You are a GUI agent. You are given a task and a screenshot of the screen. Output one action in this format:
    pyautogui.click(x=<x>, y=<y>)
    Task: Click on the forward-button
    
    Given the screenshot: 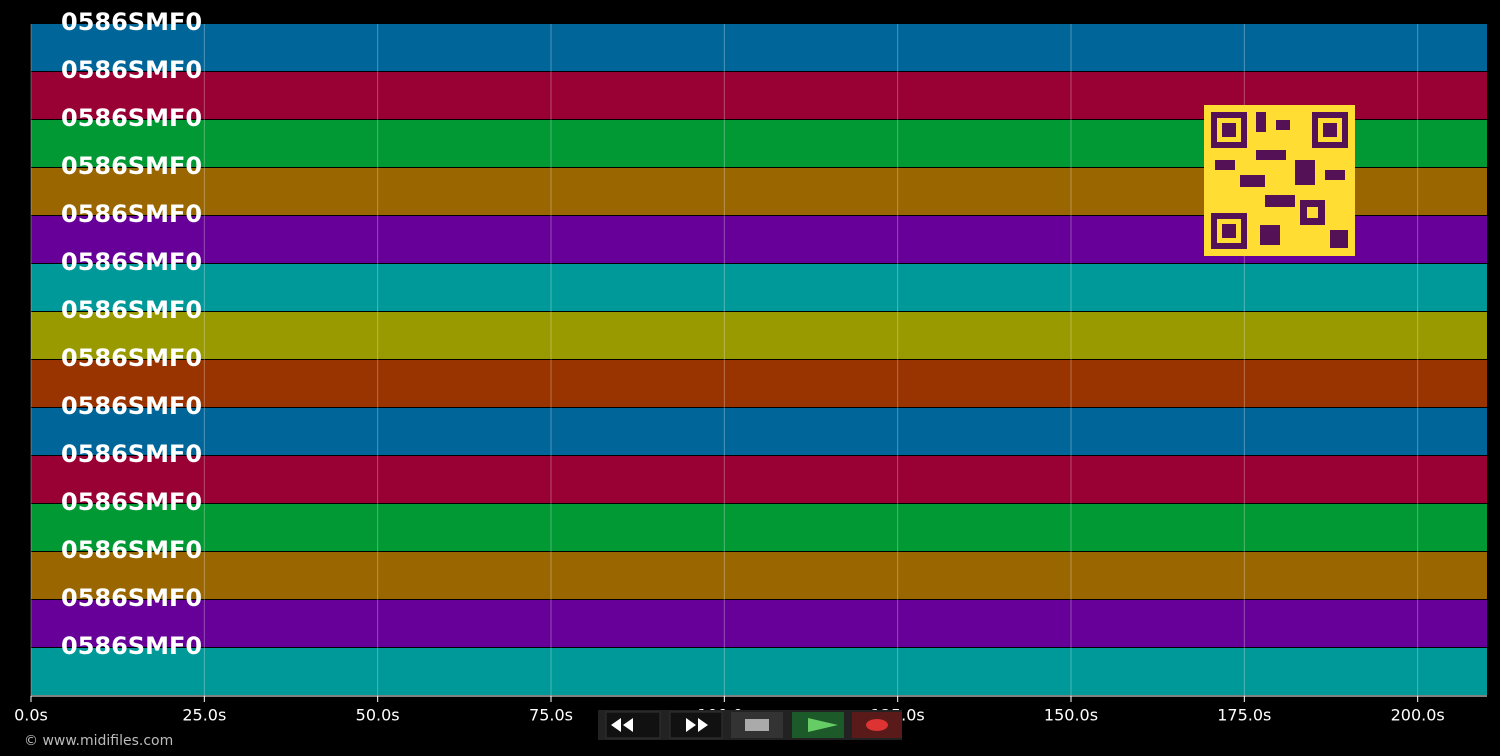 What is the action you would take?
    pyautogui.click(x=696, y=725)
    